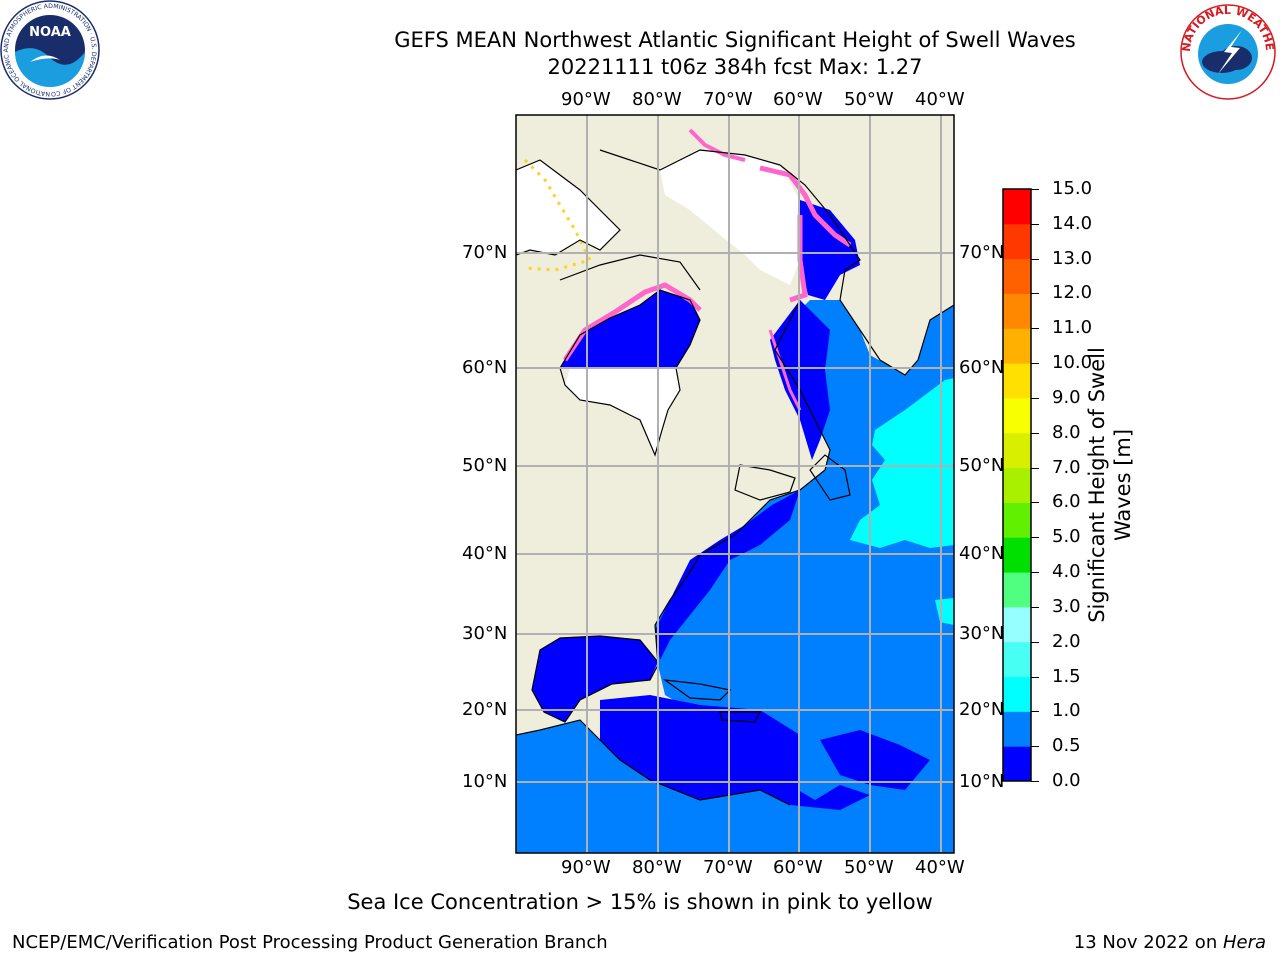 The width and height of the screenshot is (1280, 960). What do you see at coordinates (982, 465) in the screenshot?
I see `lat-label-right: 50°N` at bounding box center [982, 465].